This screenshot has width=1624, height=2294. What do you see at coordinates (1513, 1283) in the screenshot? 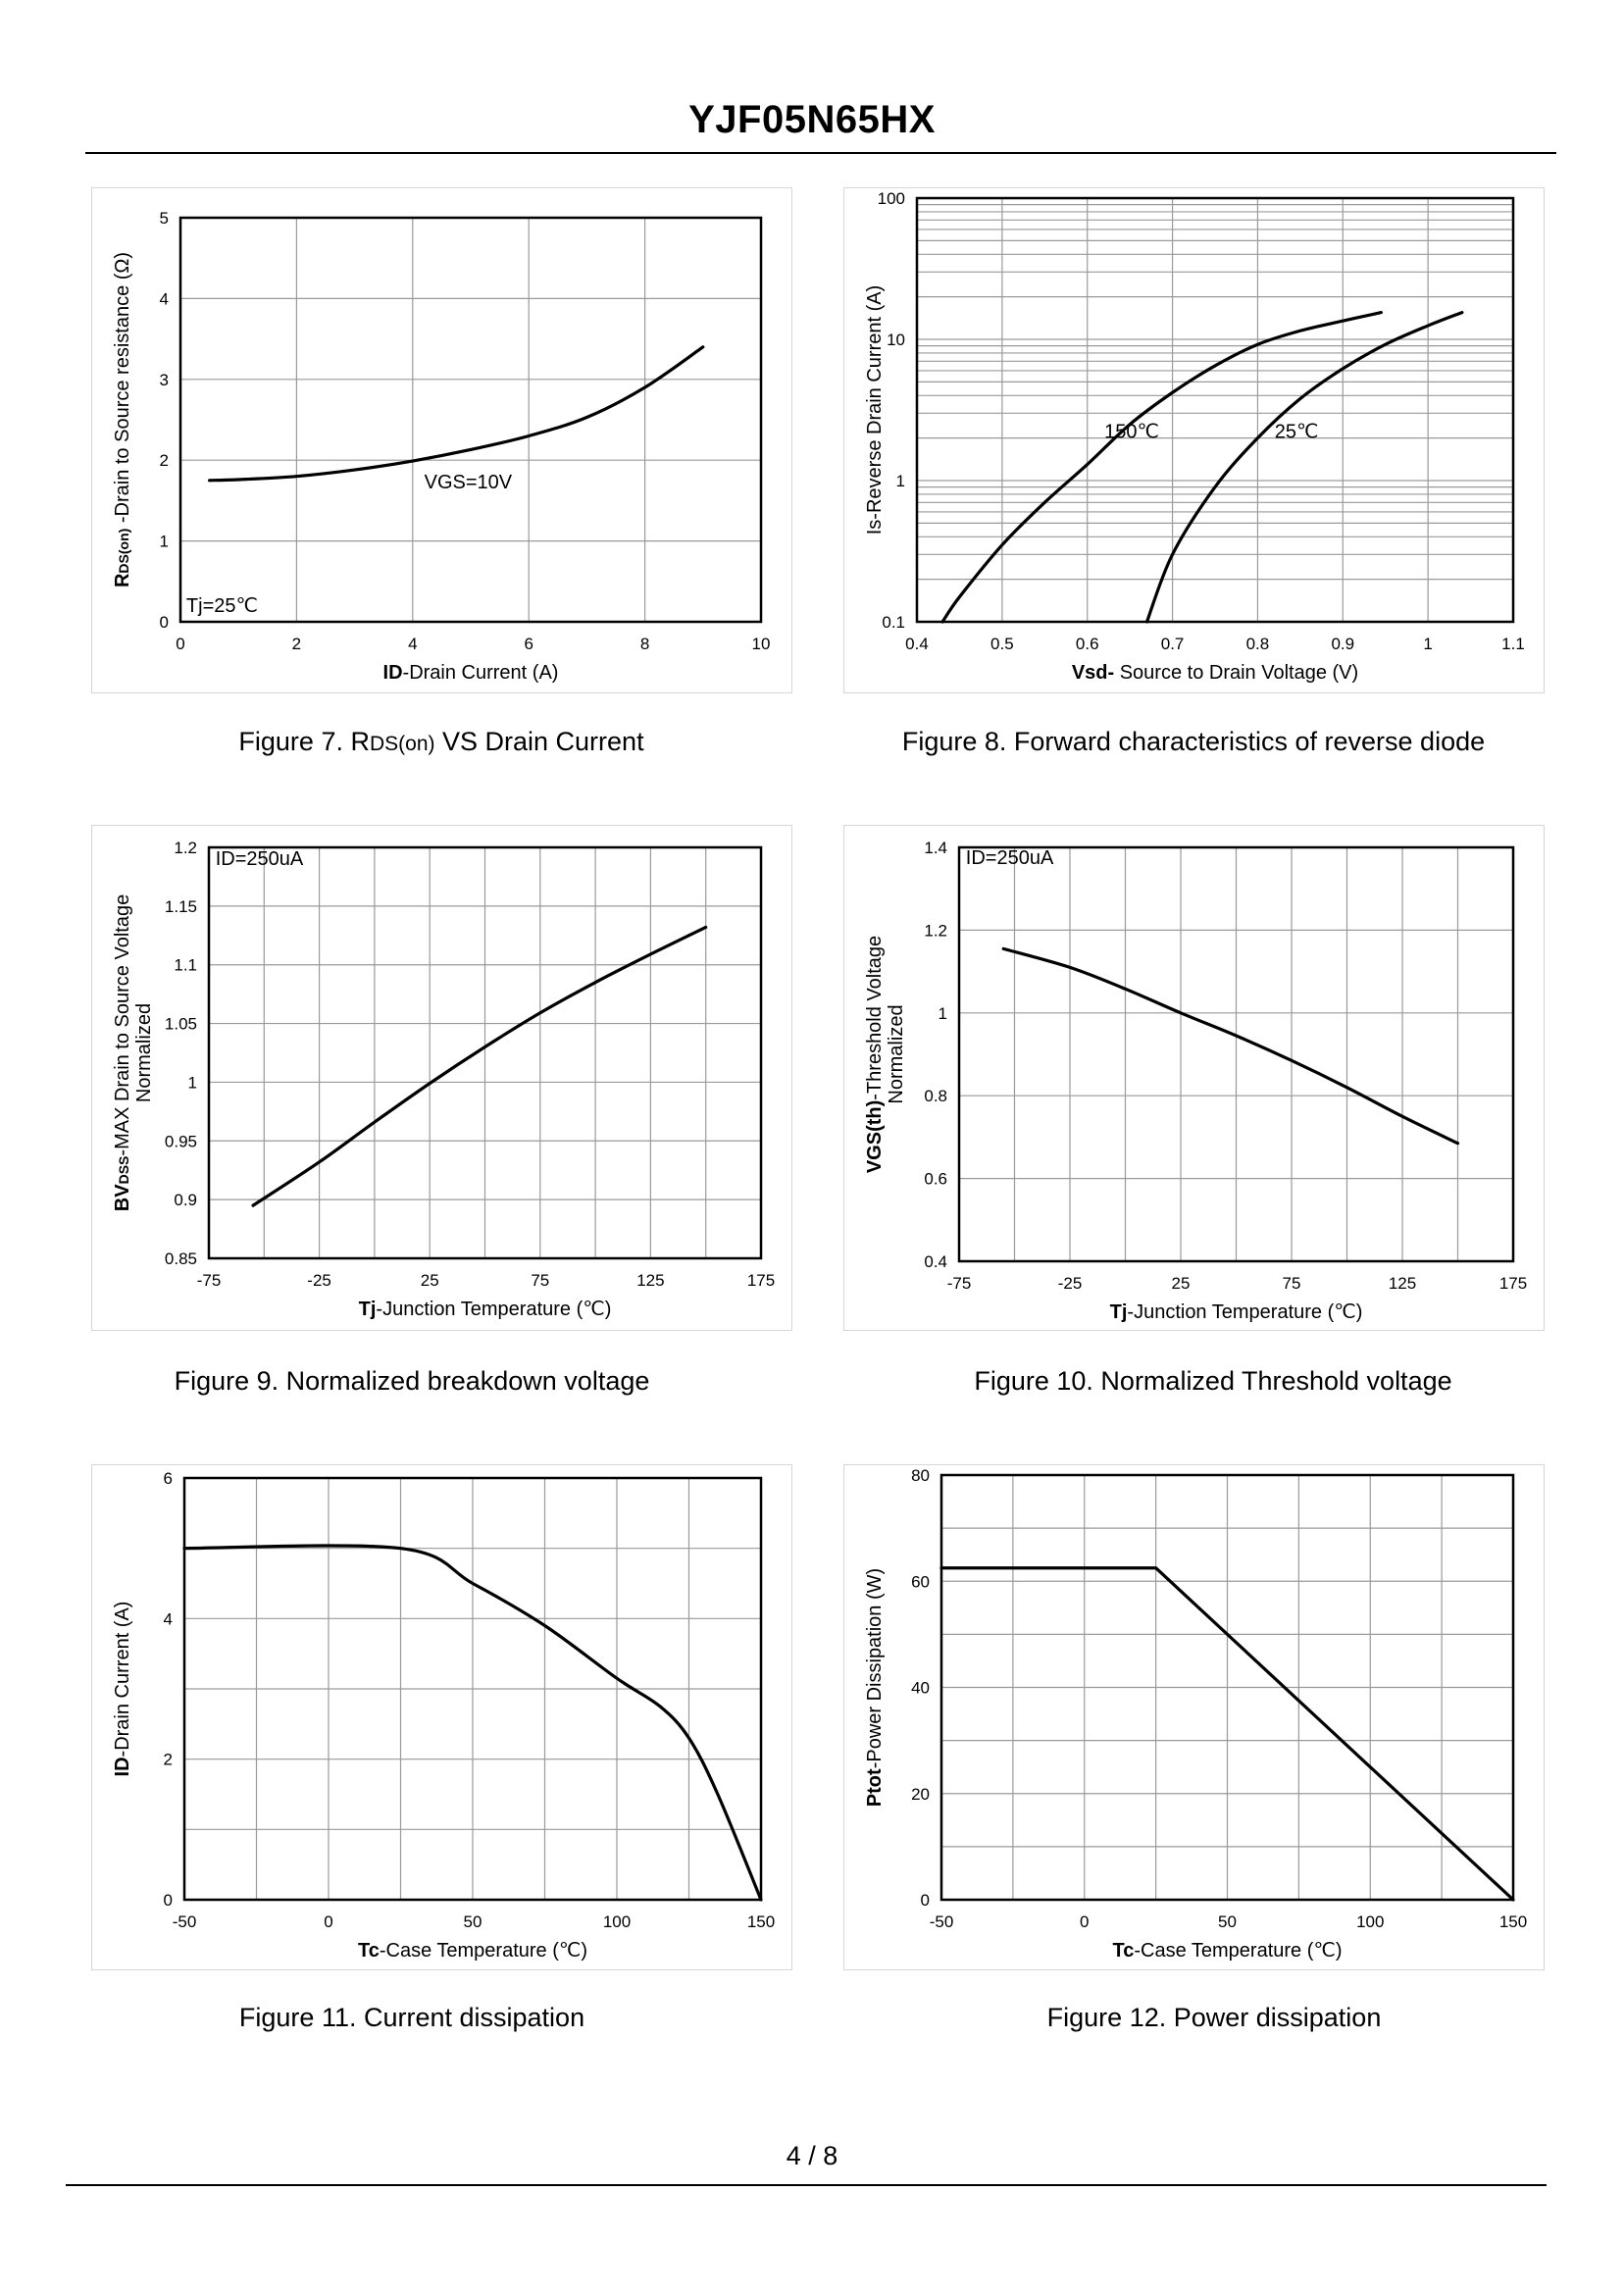
I see `fig10-xtick-label-5: 175` at bounding box center [1513, 1283].